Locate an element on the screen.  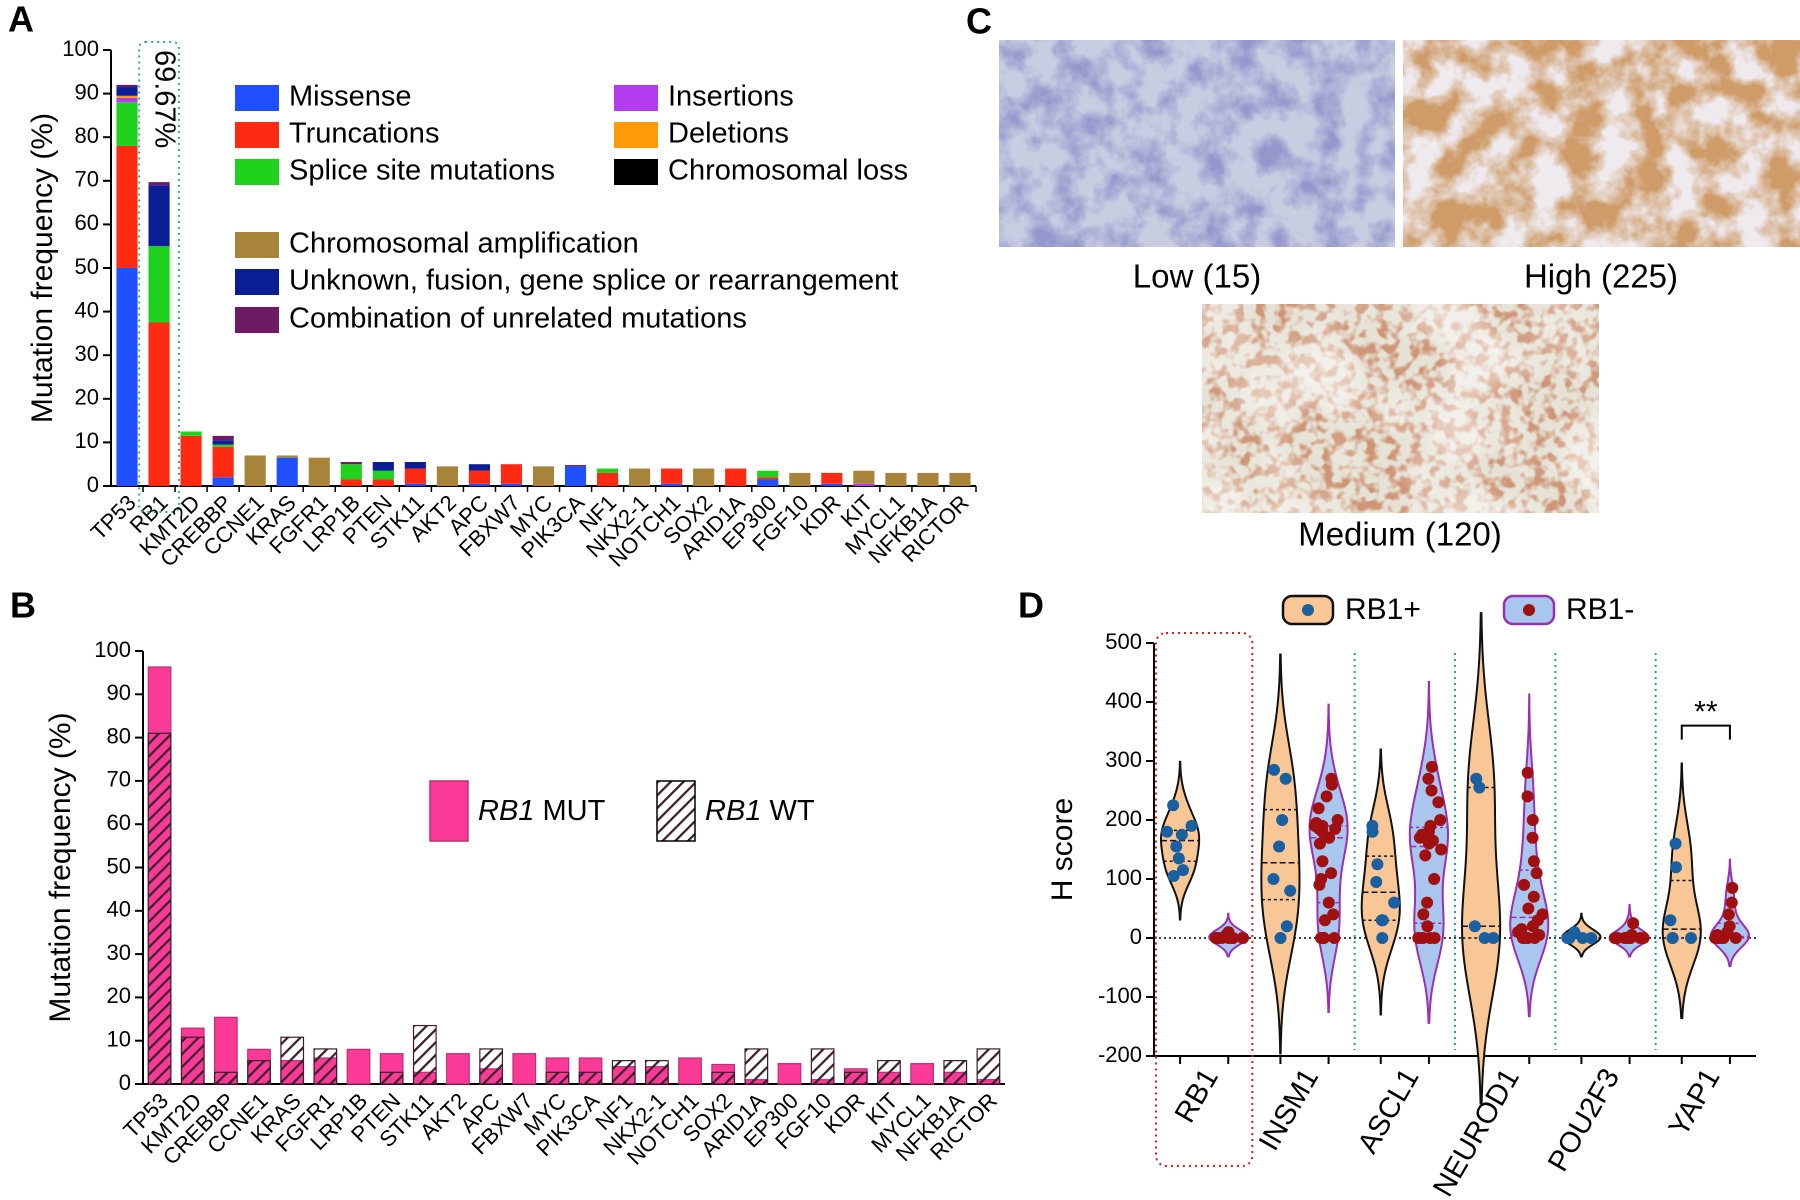
legend-label: RB1 WT is located at coordinates (760, 811).